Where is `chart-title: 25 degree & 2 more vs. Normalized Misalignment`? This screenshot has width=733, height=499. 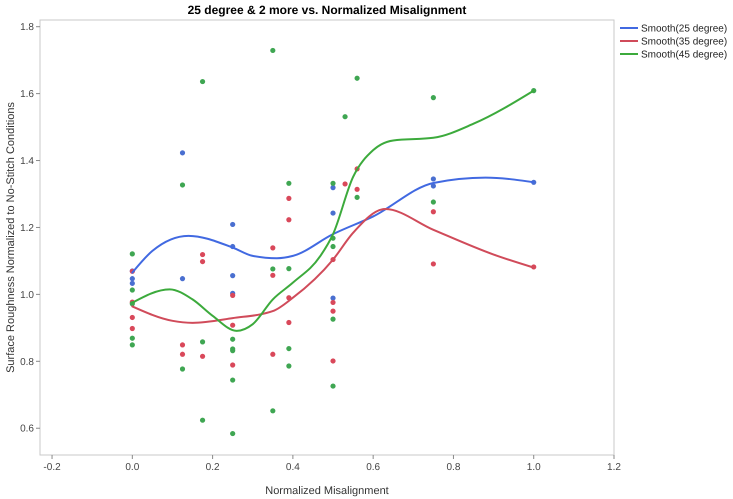
chart-title: 25 degree & 2 more vs. Normalized Misalignment is located at coordinates (327, 10).